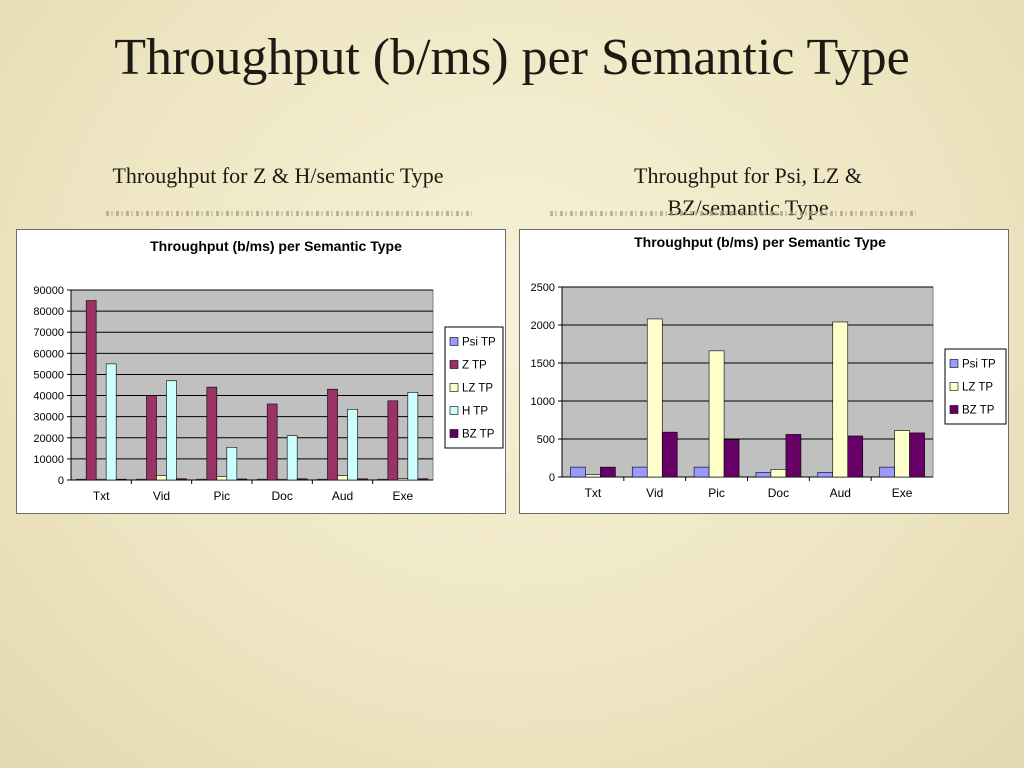 Image resolution: width=1024 pixels, height=768 pixels. What do you see at coordinates (978, 411) in the screenshot?
I see `chart-right-legend-label: BZ TP` at bounding box center [978, 411].